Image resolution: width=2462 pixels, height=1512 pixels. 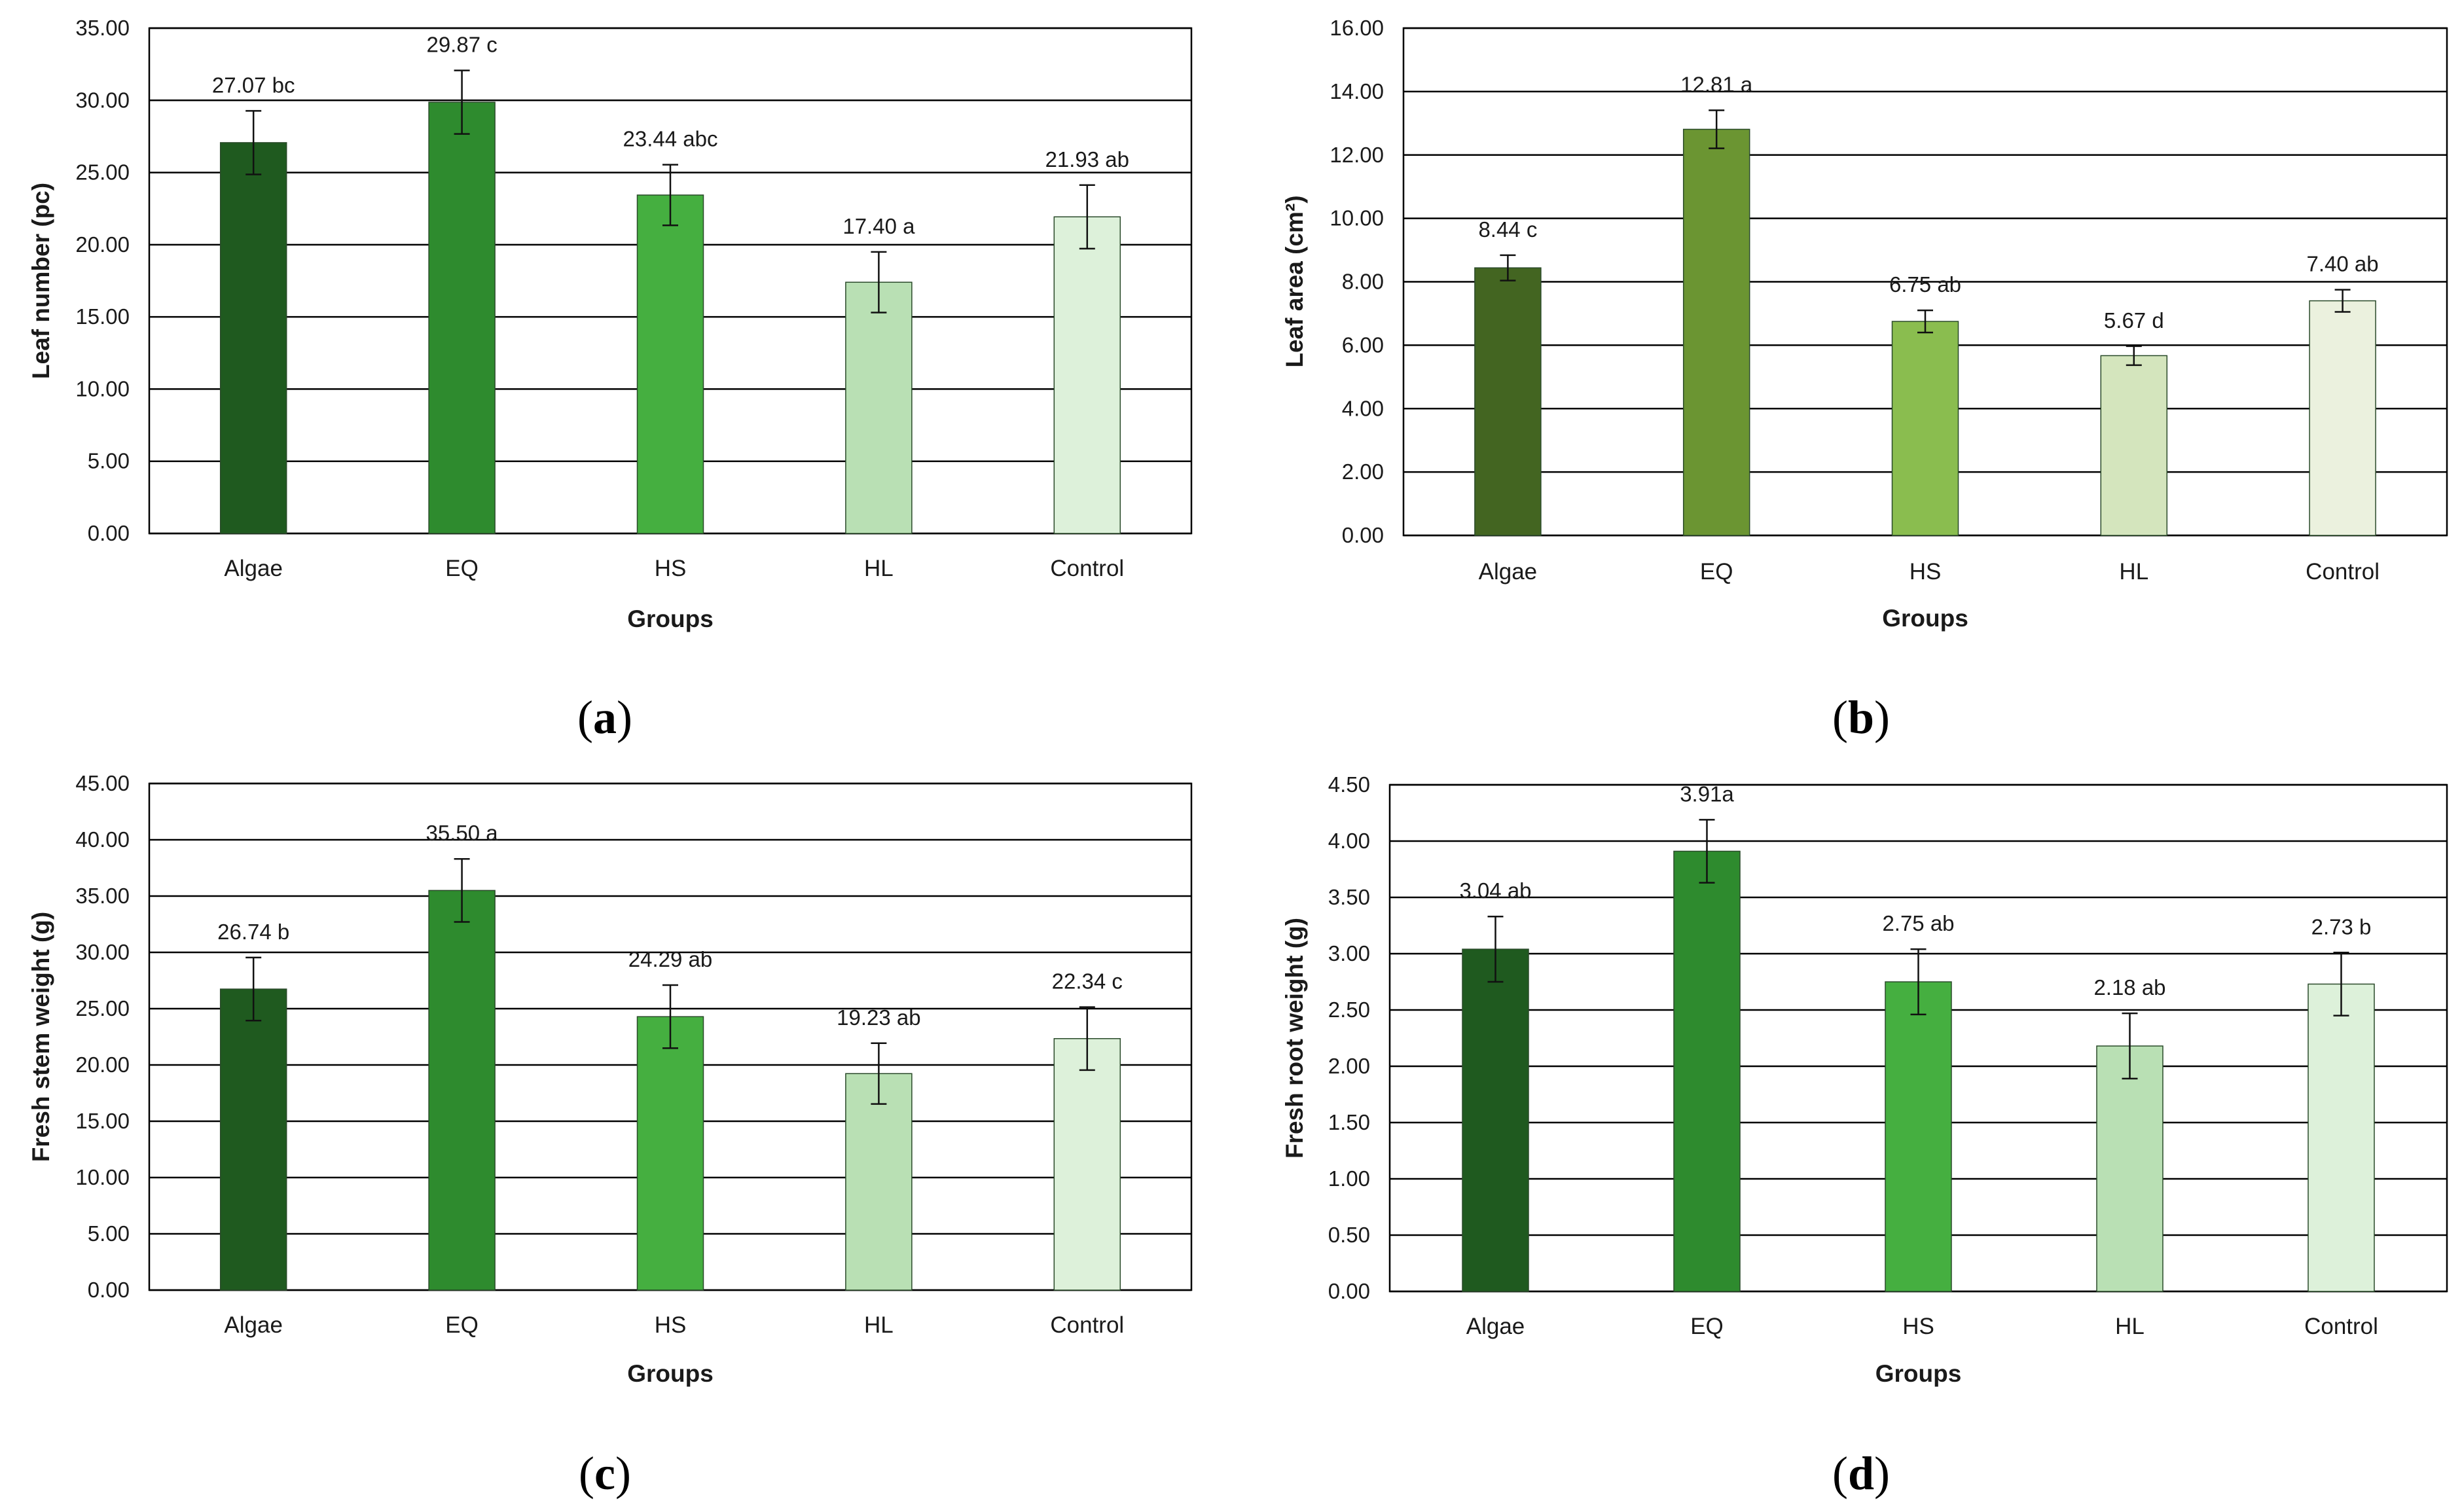 What do you see at coordinates (1363, 471) in the screenshot?
I see `y-tick-label: 2.00` at bounding box center [1363, 471].